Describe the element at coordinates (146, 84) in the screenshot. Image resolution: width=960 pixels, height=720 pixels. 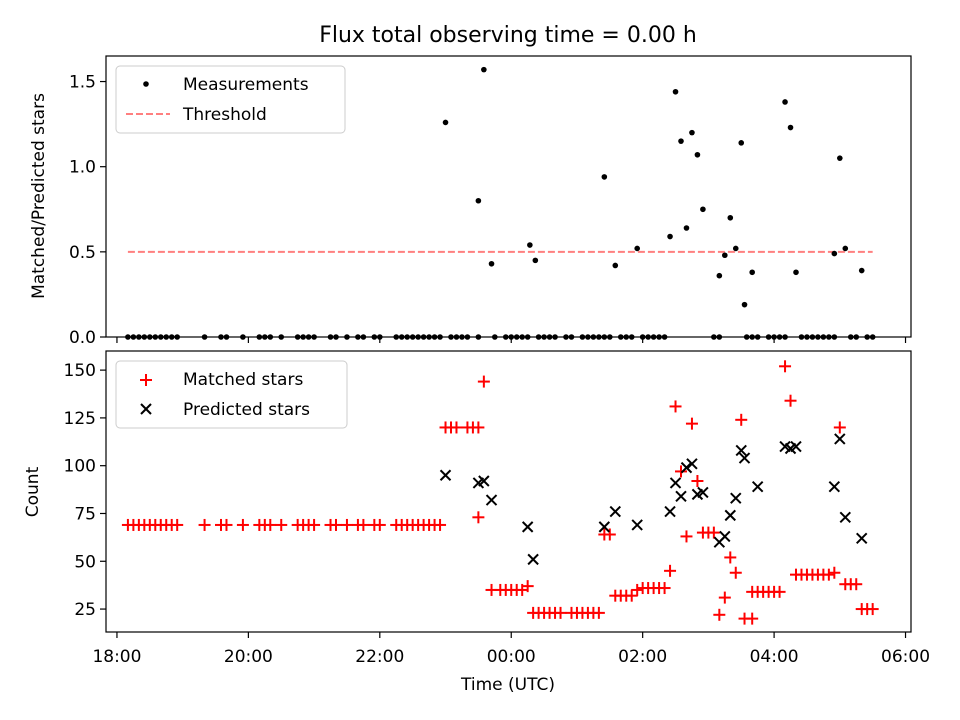
I see `legend-measurements-marker` at that location.